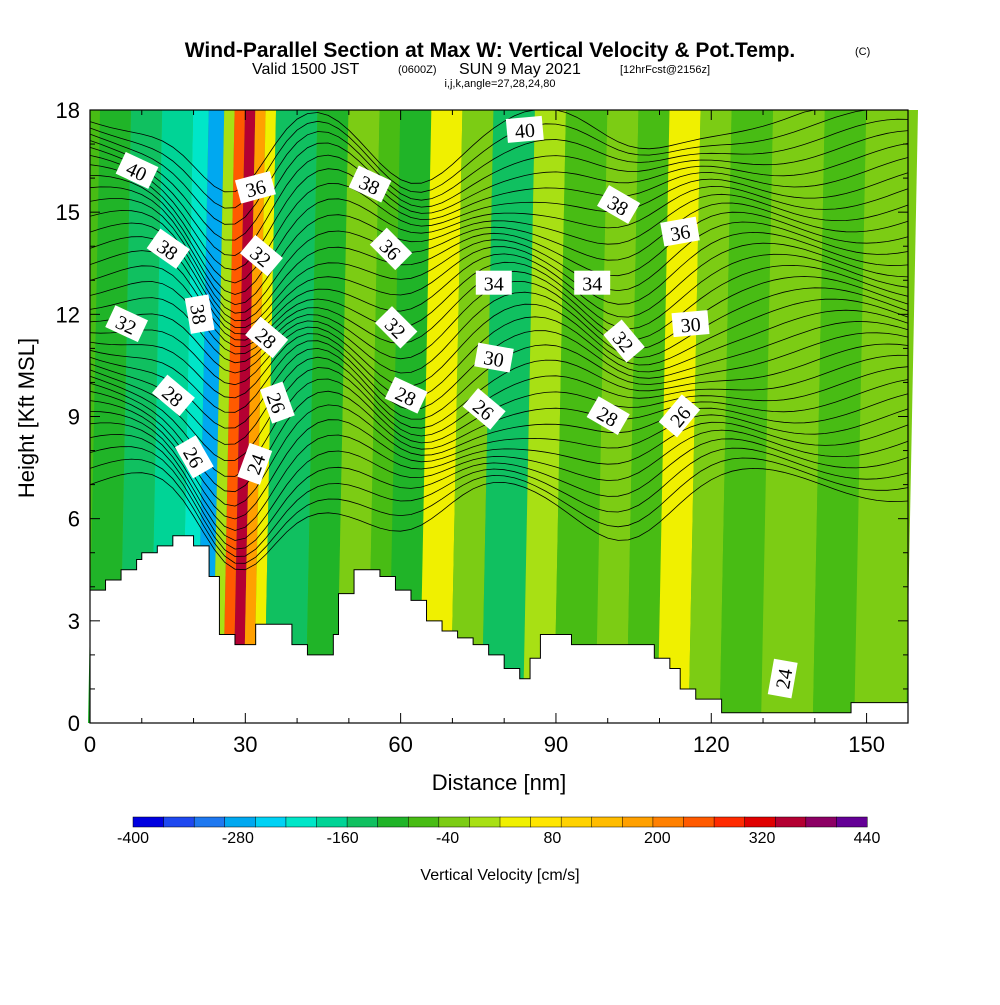 This screenshot has width=1000, height=1005. What do you see at coordinates (68, 110) in the screenshot?
I see `y-tick-label-6: 18` at bounding box center [68, 110].